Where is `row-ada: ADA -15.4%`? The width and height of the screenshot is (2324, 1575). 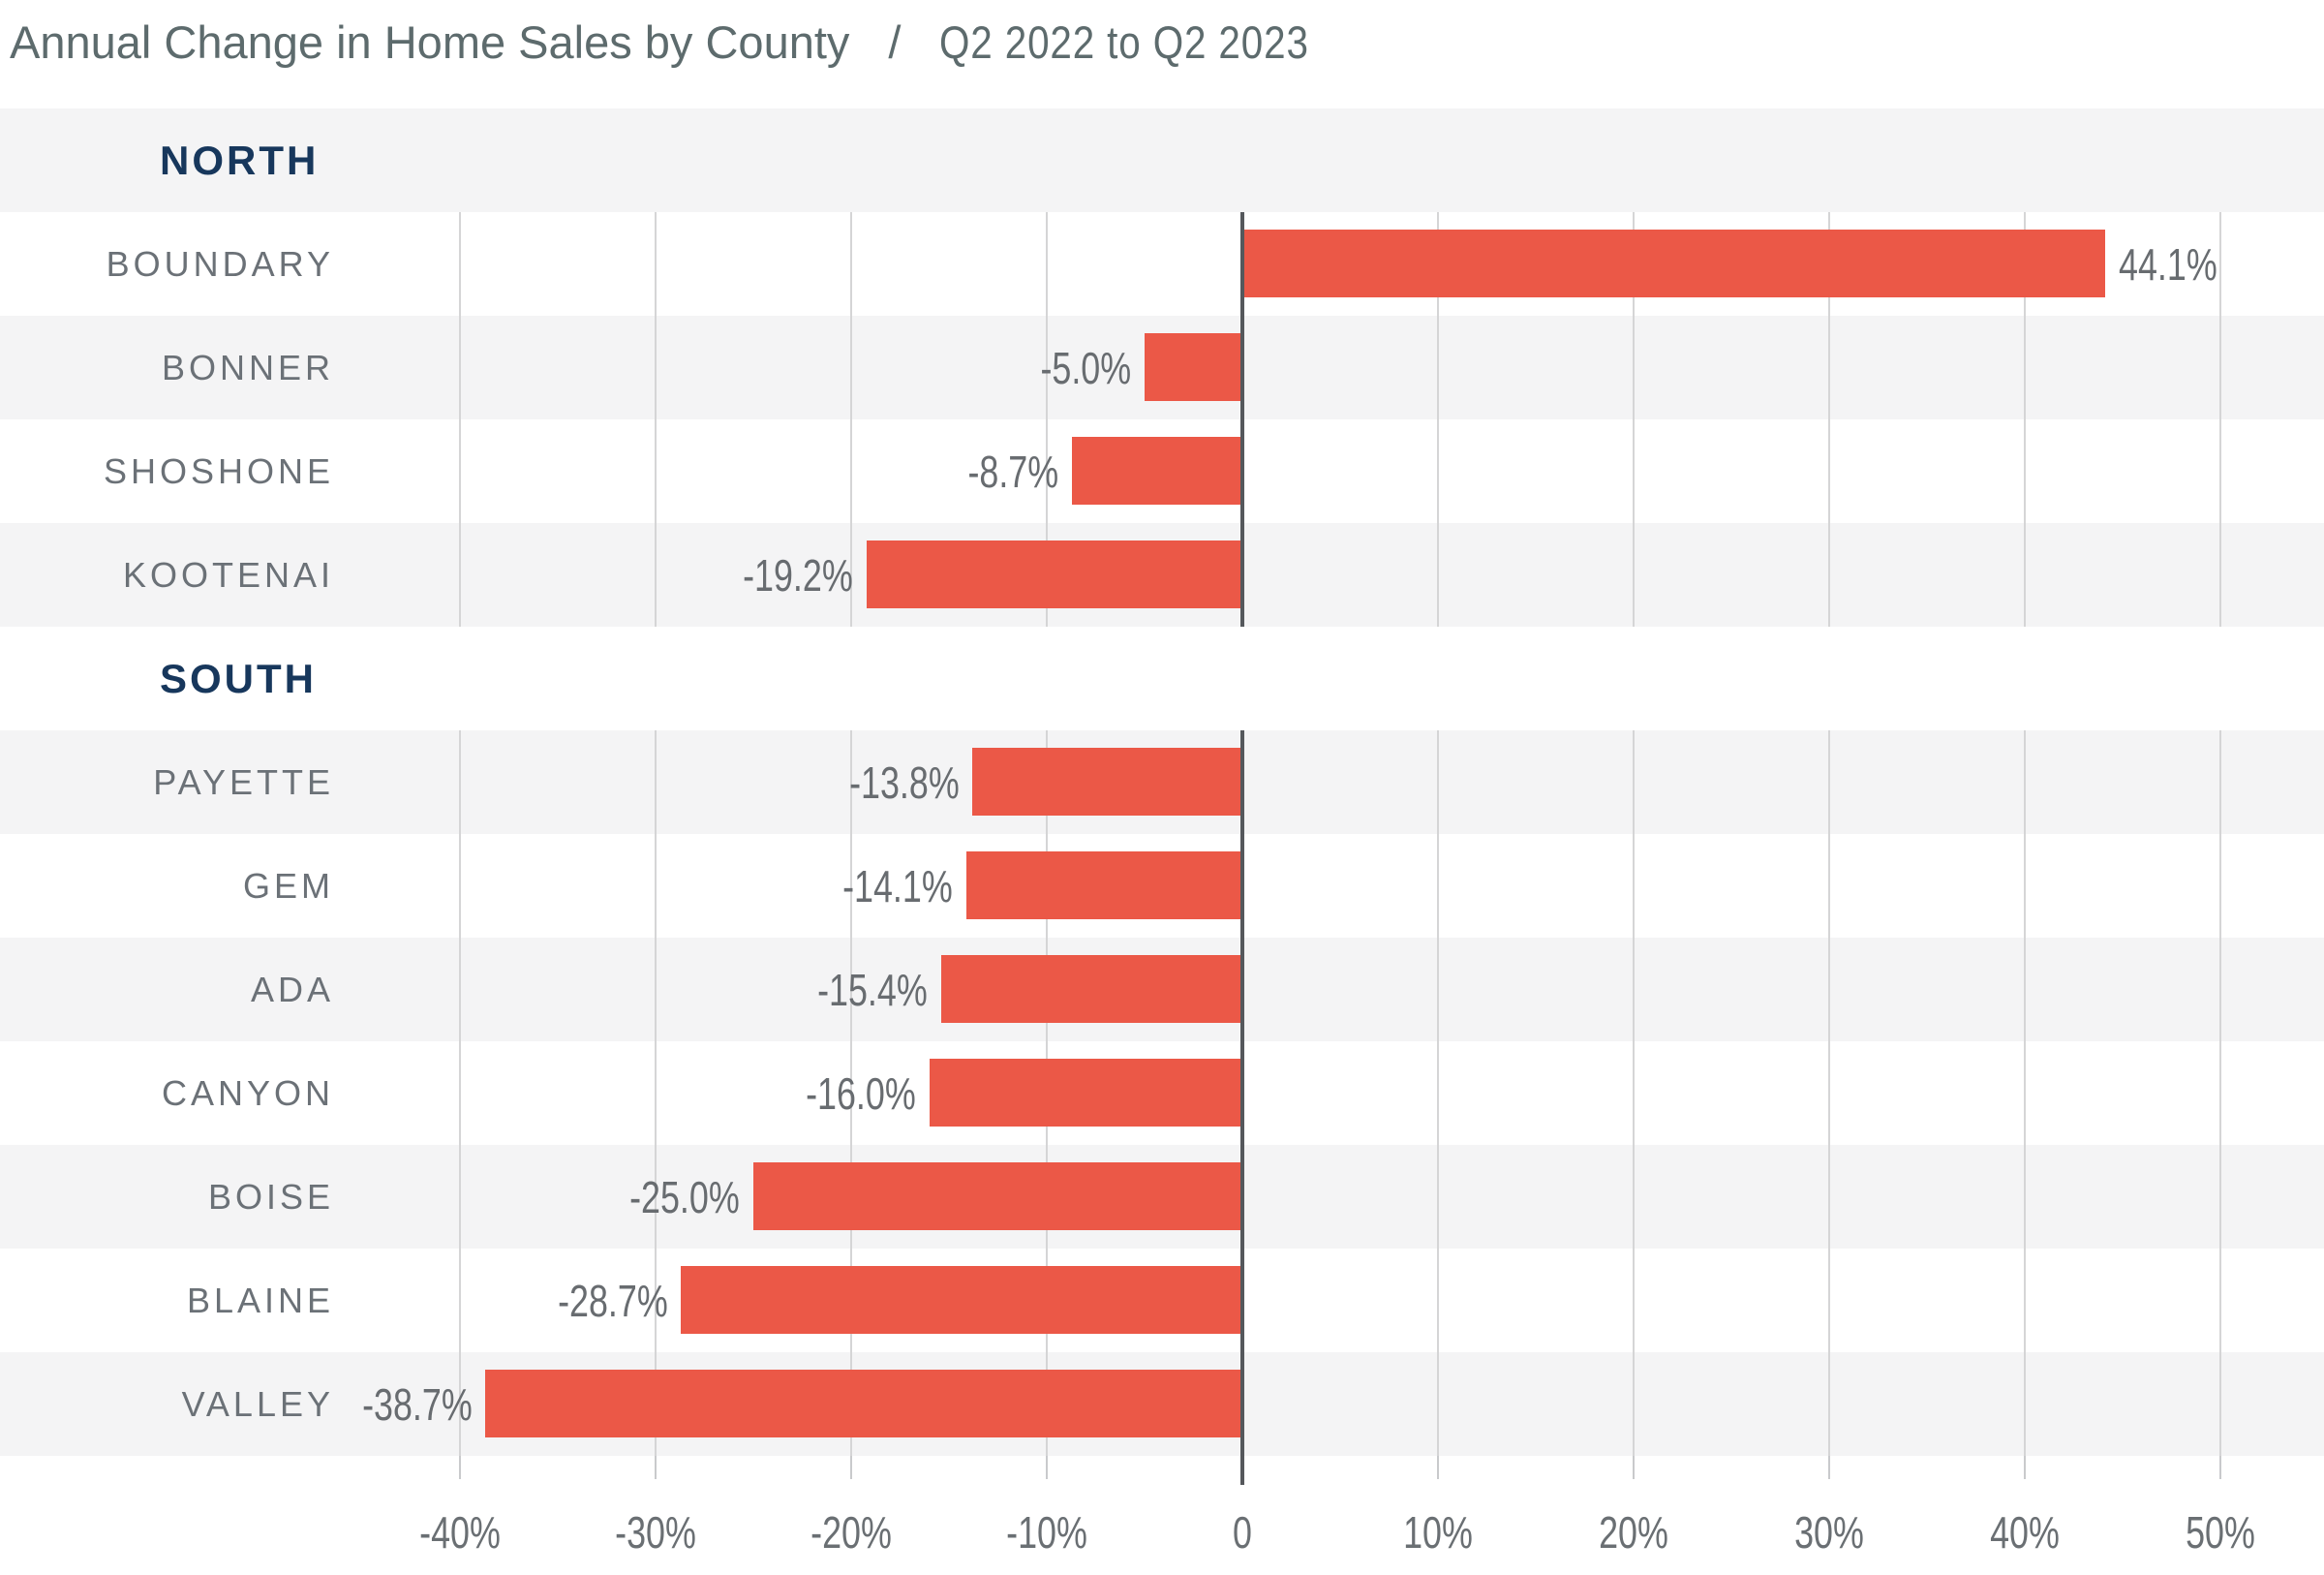
row-ada: ADA -15.4% is located at coordinates (1162, 989).